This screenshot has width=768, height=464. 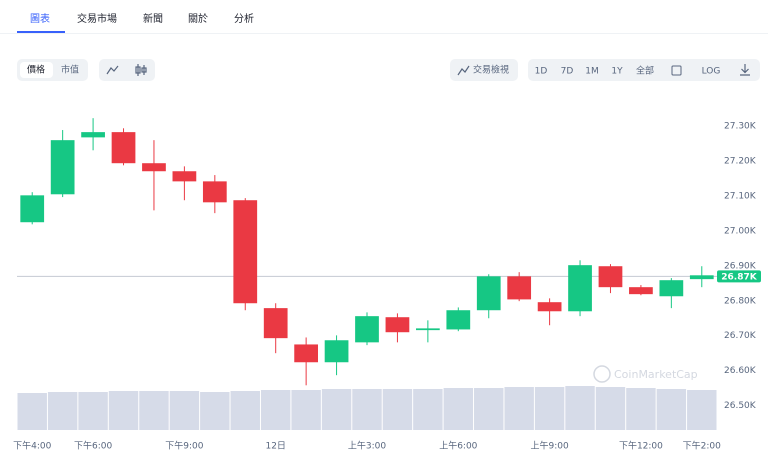 What do you see at coordinates (384, 33) in the screenshot?
I see `divider` at bounding box center [384, 33].